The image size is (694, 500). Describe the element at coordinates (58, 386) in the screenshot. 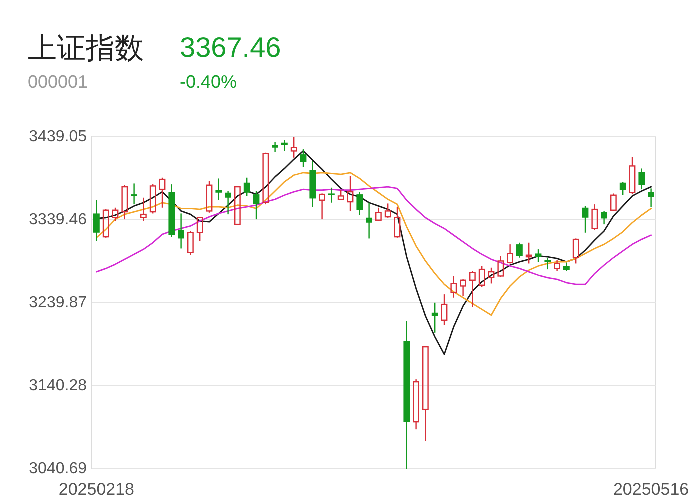

I see `y-tick-label: 3140.28` at that location.